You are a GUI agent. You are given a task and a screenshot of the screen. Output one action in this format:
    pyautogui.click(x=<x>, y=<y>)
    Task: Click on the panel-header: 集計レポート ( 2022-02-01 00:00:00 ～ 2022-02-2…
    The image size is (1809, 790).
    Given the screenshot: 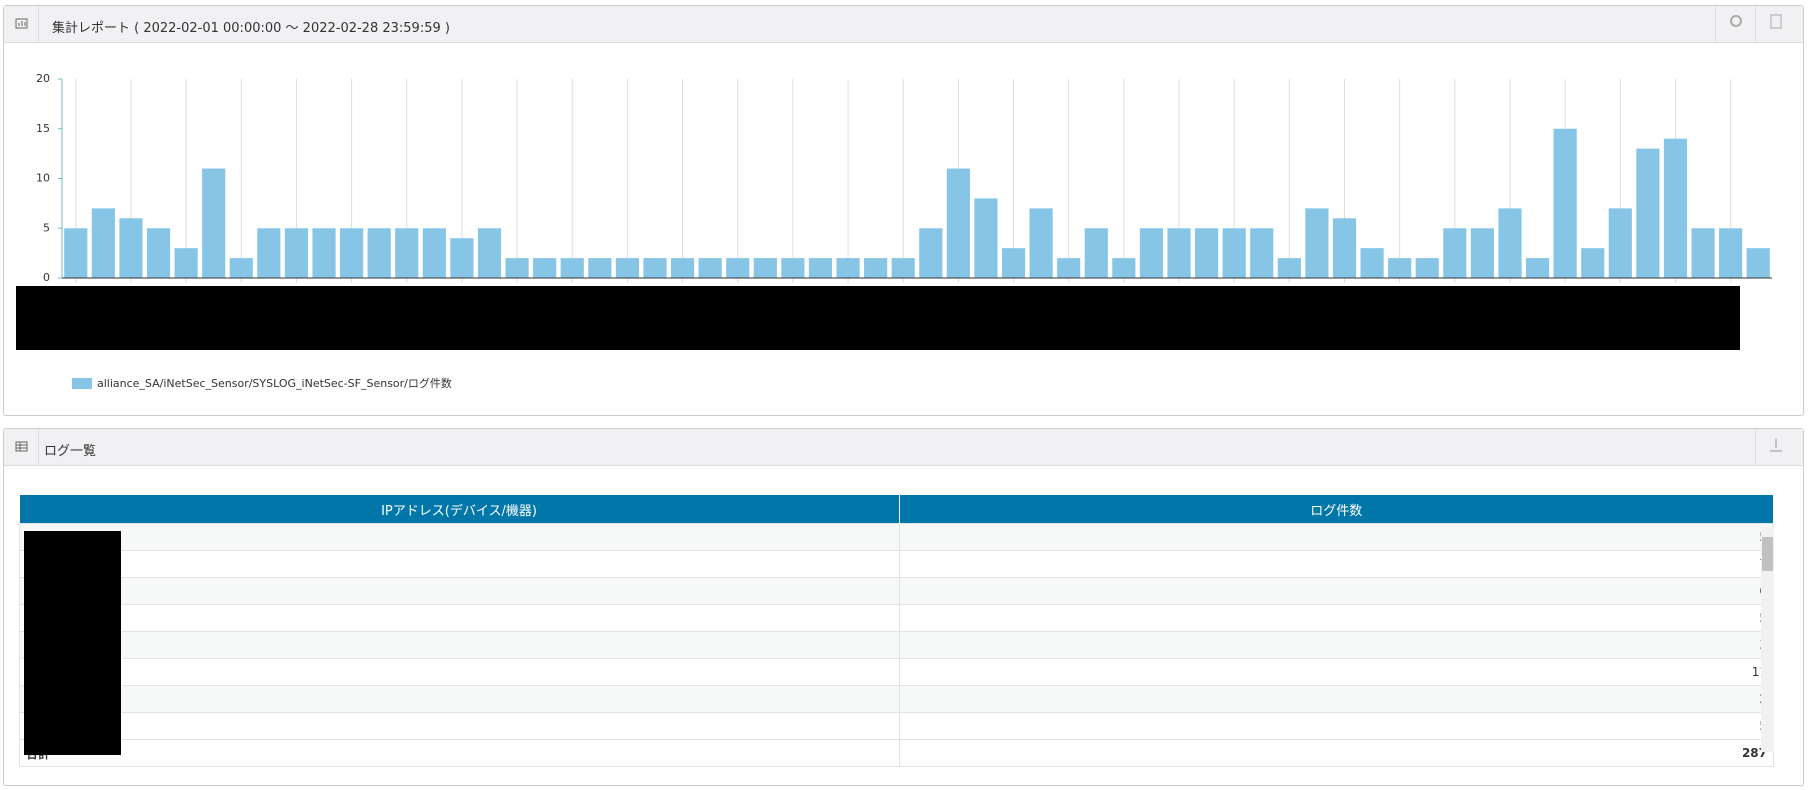 What is the action you would take?
    pyautogui.click(x=903, y=24)
    